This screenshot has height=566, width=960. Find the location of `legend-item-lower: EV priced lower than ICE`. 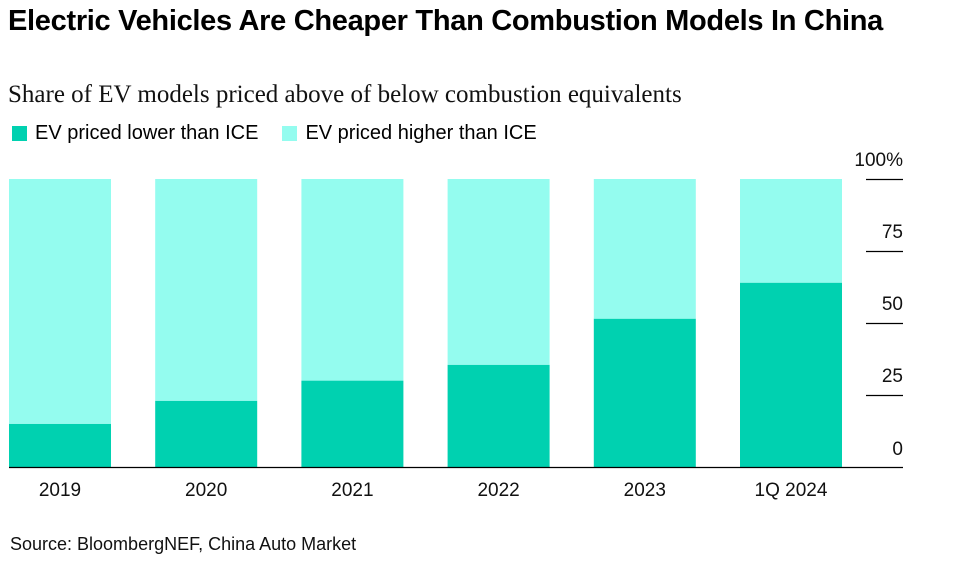

legend-item-lower: EV priced lower than ICE is located at coordinates (135, 133).